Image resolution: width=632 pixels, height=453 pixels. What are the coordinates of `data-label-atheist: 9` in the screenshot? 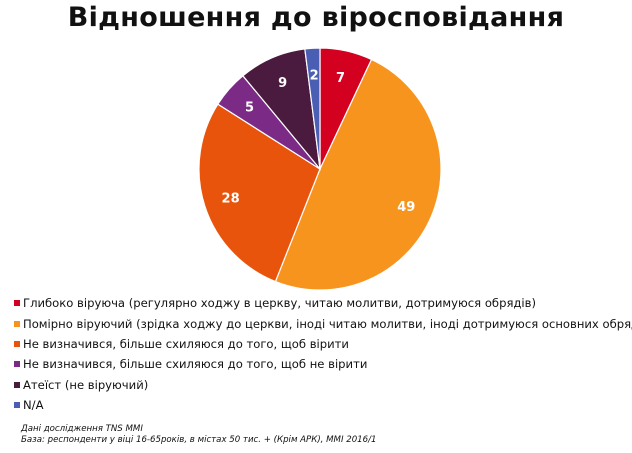 It's located at (282, 83).